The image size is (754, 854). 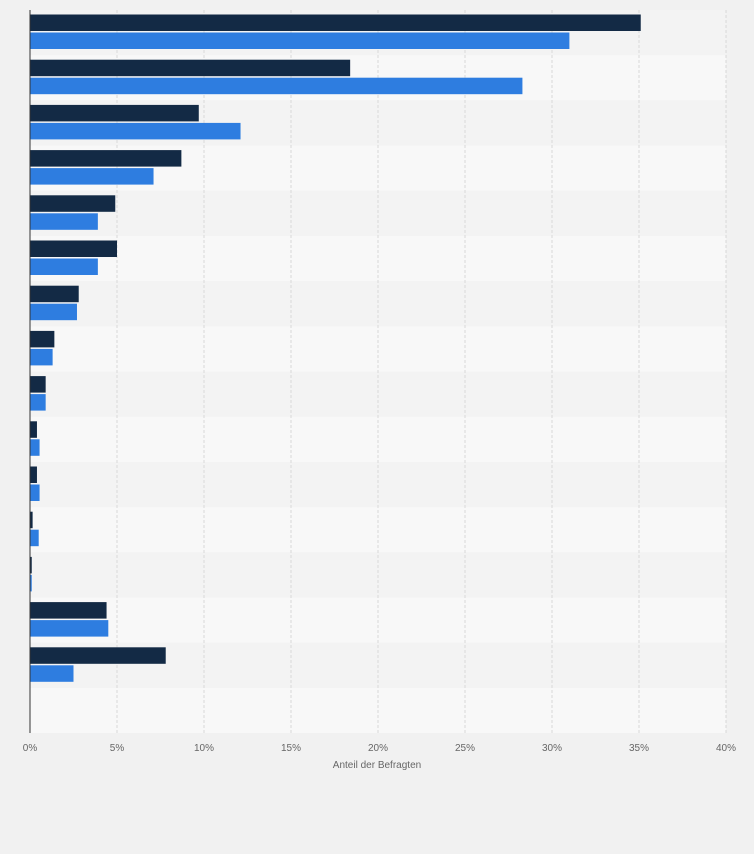 What do you see at coordinates (291, 748) in the screenshot?
I see `x-tick-label: 15%` at bounding box center [291, 748].